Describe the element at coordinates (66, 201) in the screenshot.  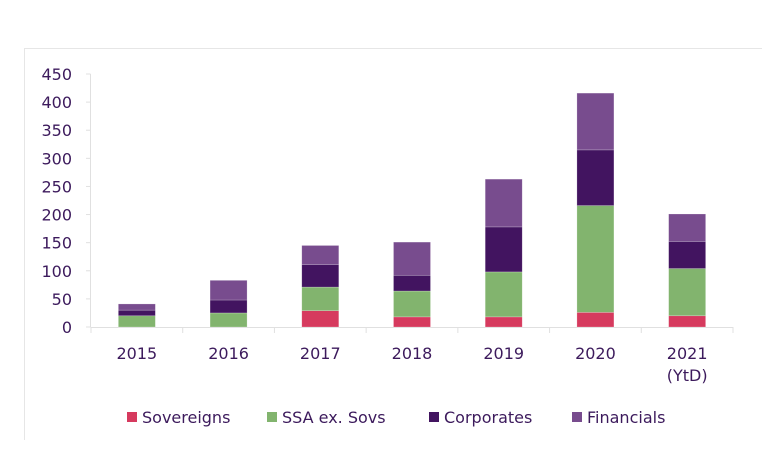
I see `y-axis: 0 50 100 150 200 250 300 350 400 450` at that location.